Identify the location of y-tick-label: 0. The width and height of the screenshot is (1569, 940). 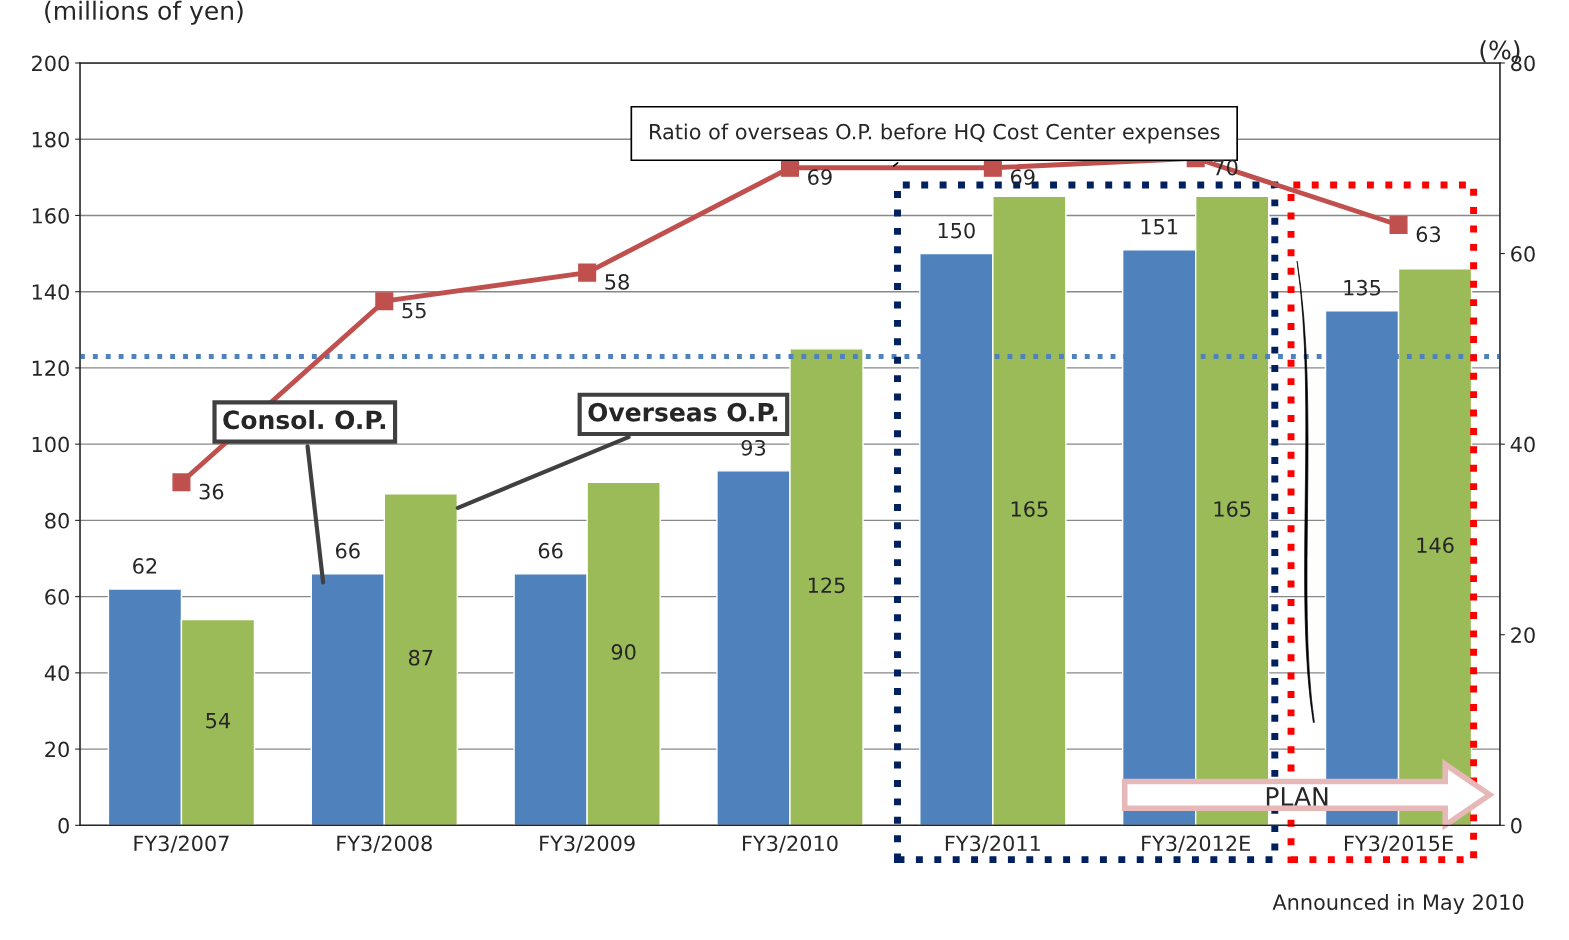
(63, 825).